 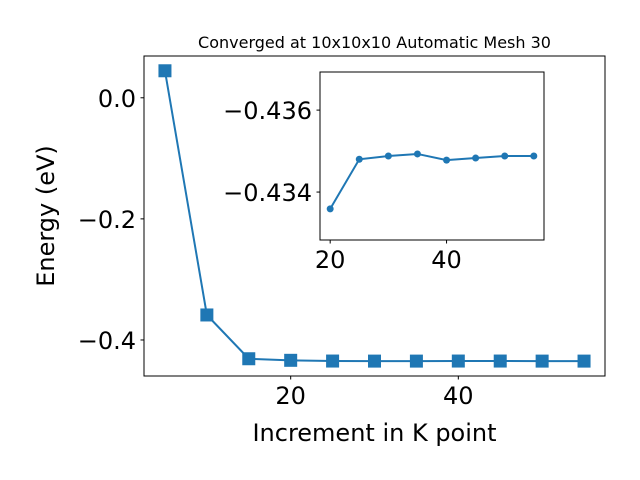 I want to click on y-tick-label: −0.436, so click(x=267, y=111).